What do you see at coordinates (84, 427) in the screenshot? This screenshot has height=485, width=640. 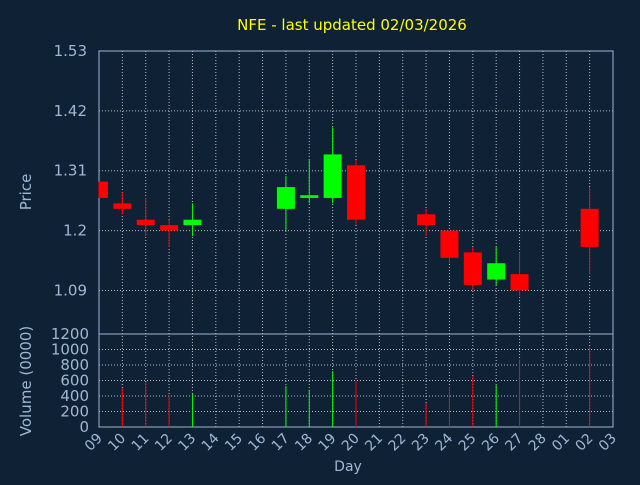 I see `volume-tick-label: 0` at bounding box center [84, 427].